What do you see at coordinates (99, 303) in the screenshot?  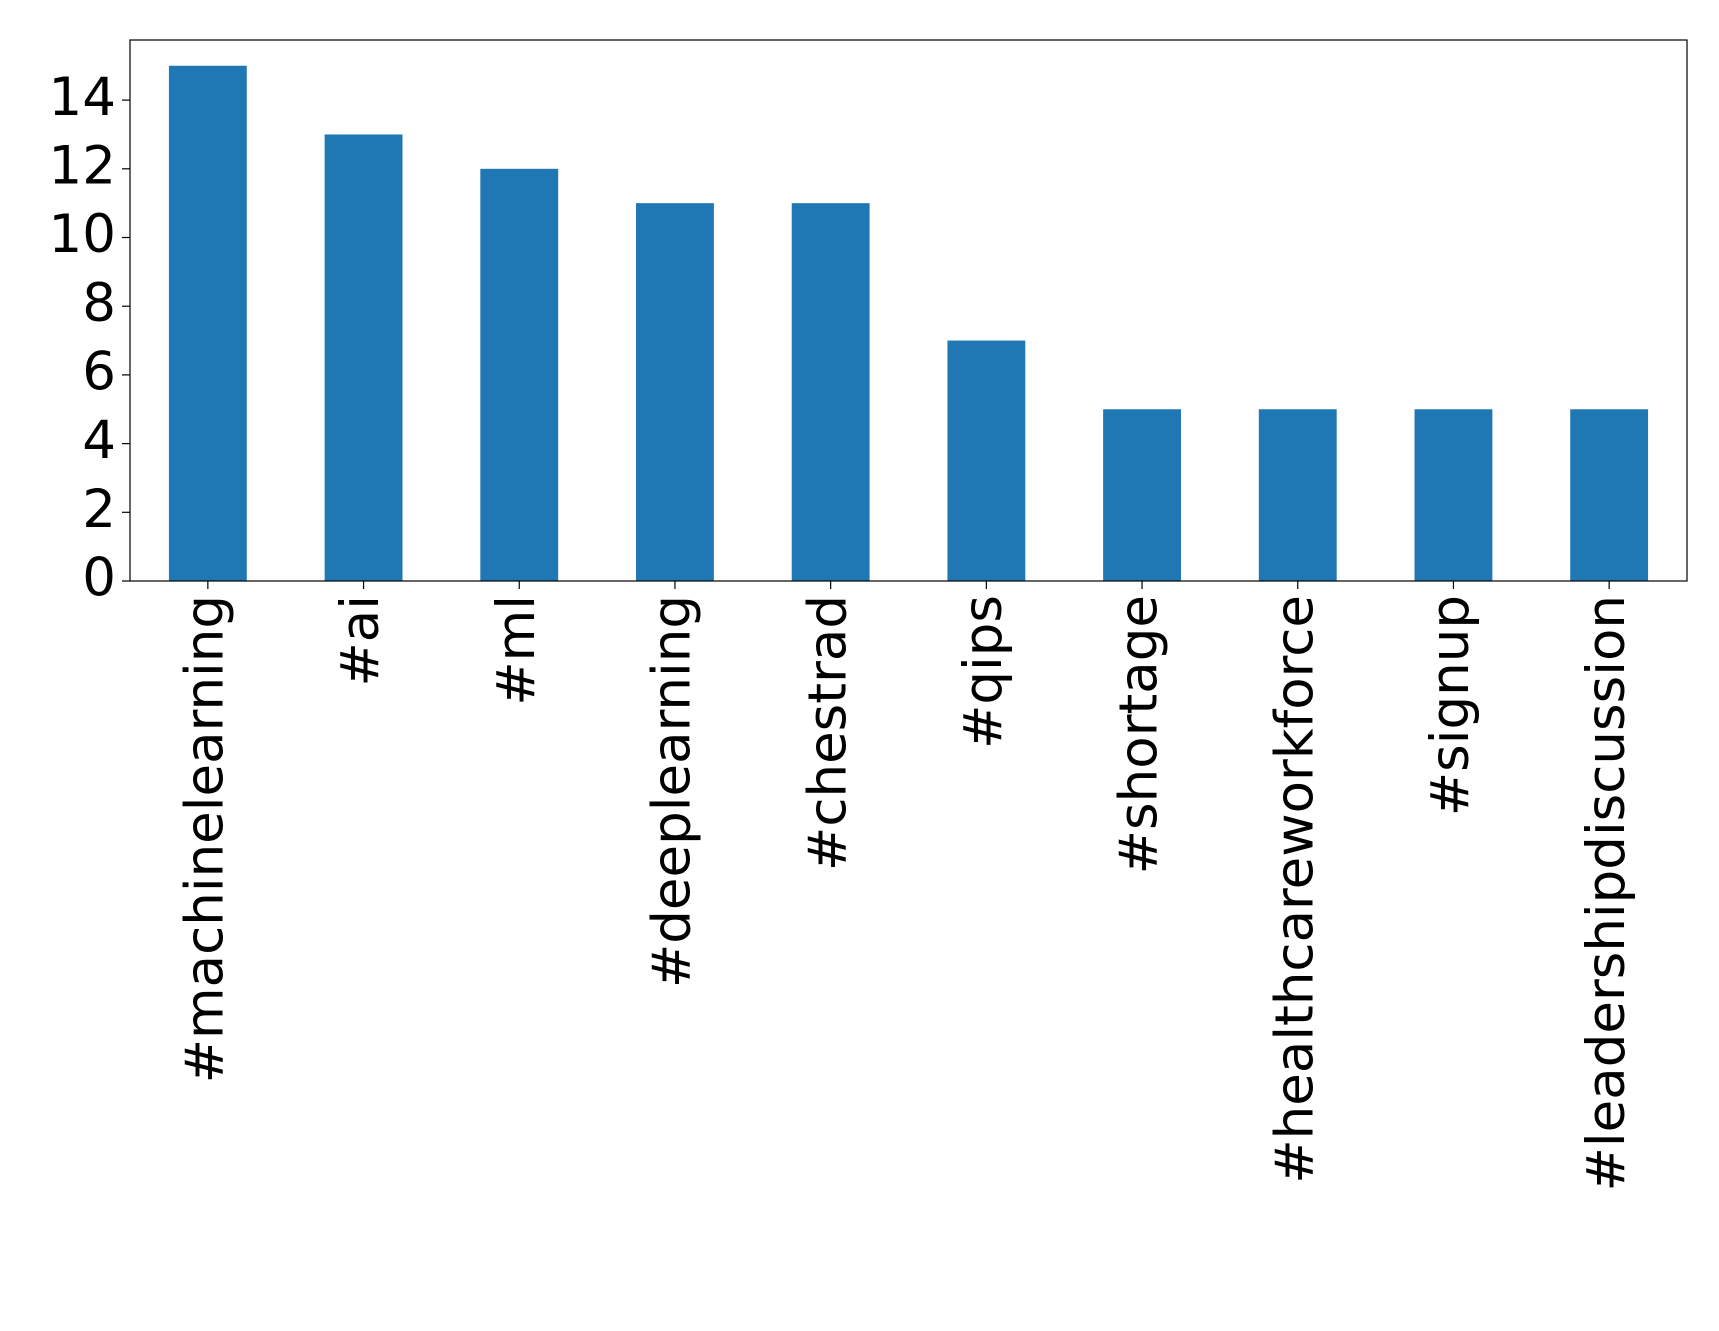 I see `y-tick-label: 8` at bounding box center [99, 303].